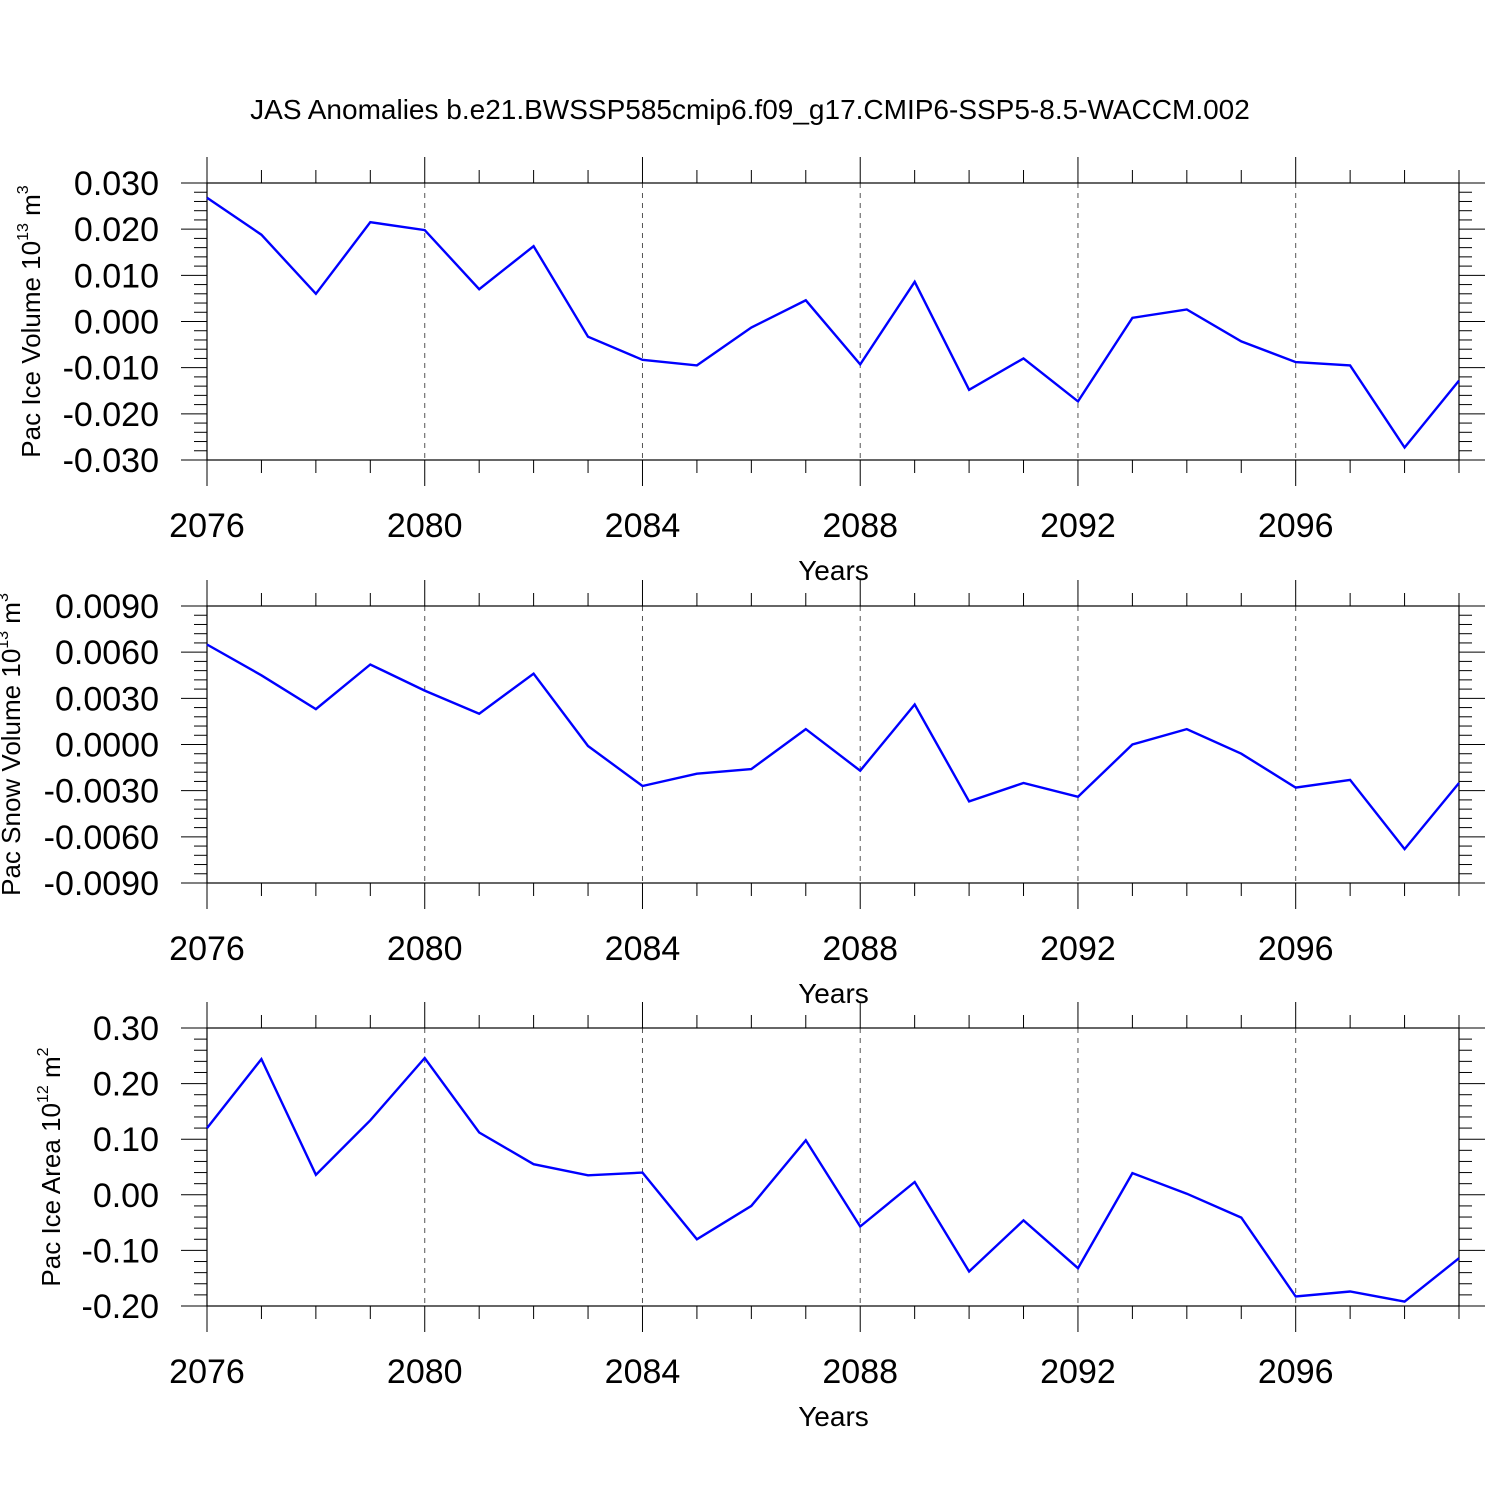 This screenshot has height=1500, width=1500. I want to click on y-axis-label-superscript: 2, so click(43, 1051).